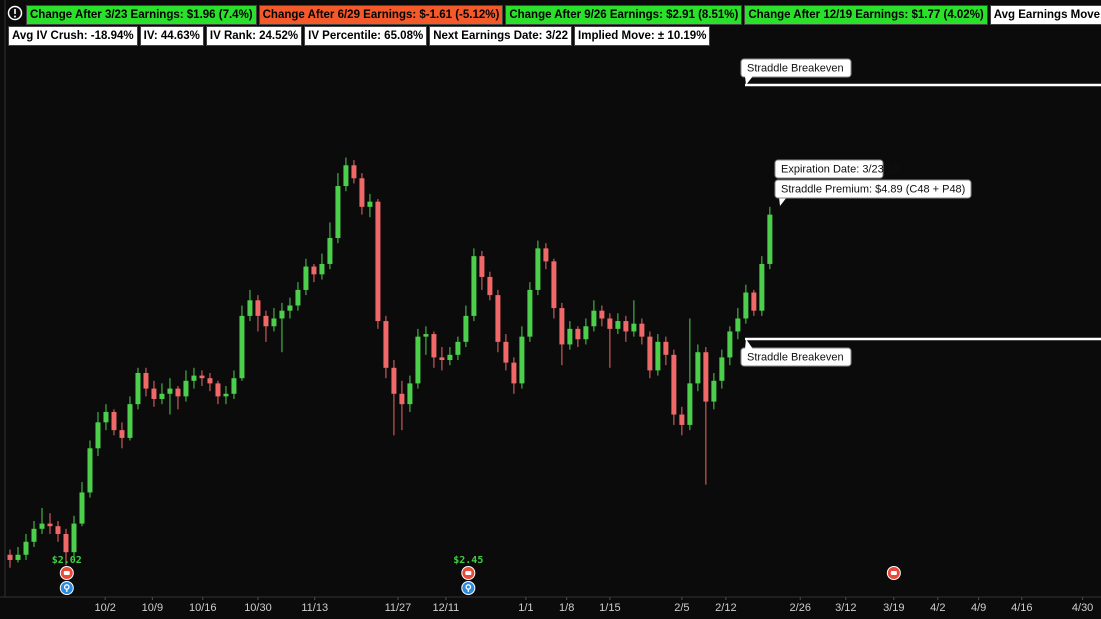 Image resolution: width=1101 pixels, height=619 pixels. What do you see at coordinates (15, 13) in the screenshot?
I see `alert-icon` at bounding box center [15, 13].